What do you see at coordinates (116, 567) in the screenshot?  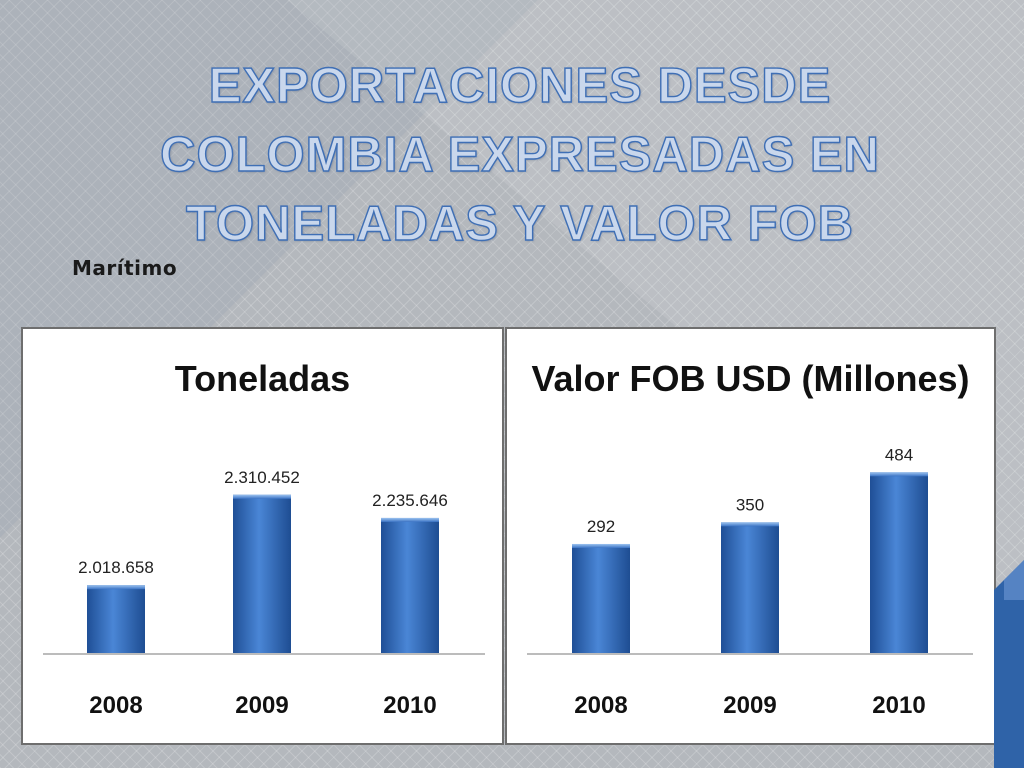 I see `data-label: 2.018.658` at bounding box center [116, 567].